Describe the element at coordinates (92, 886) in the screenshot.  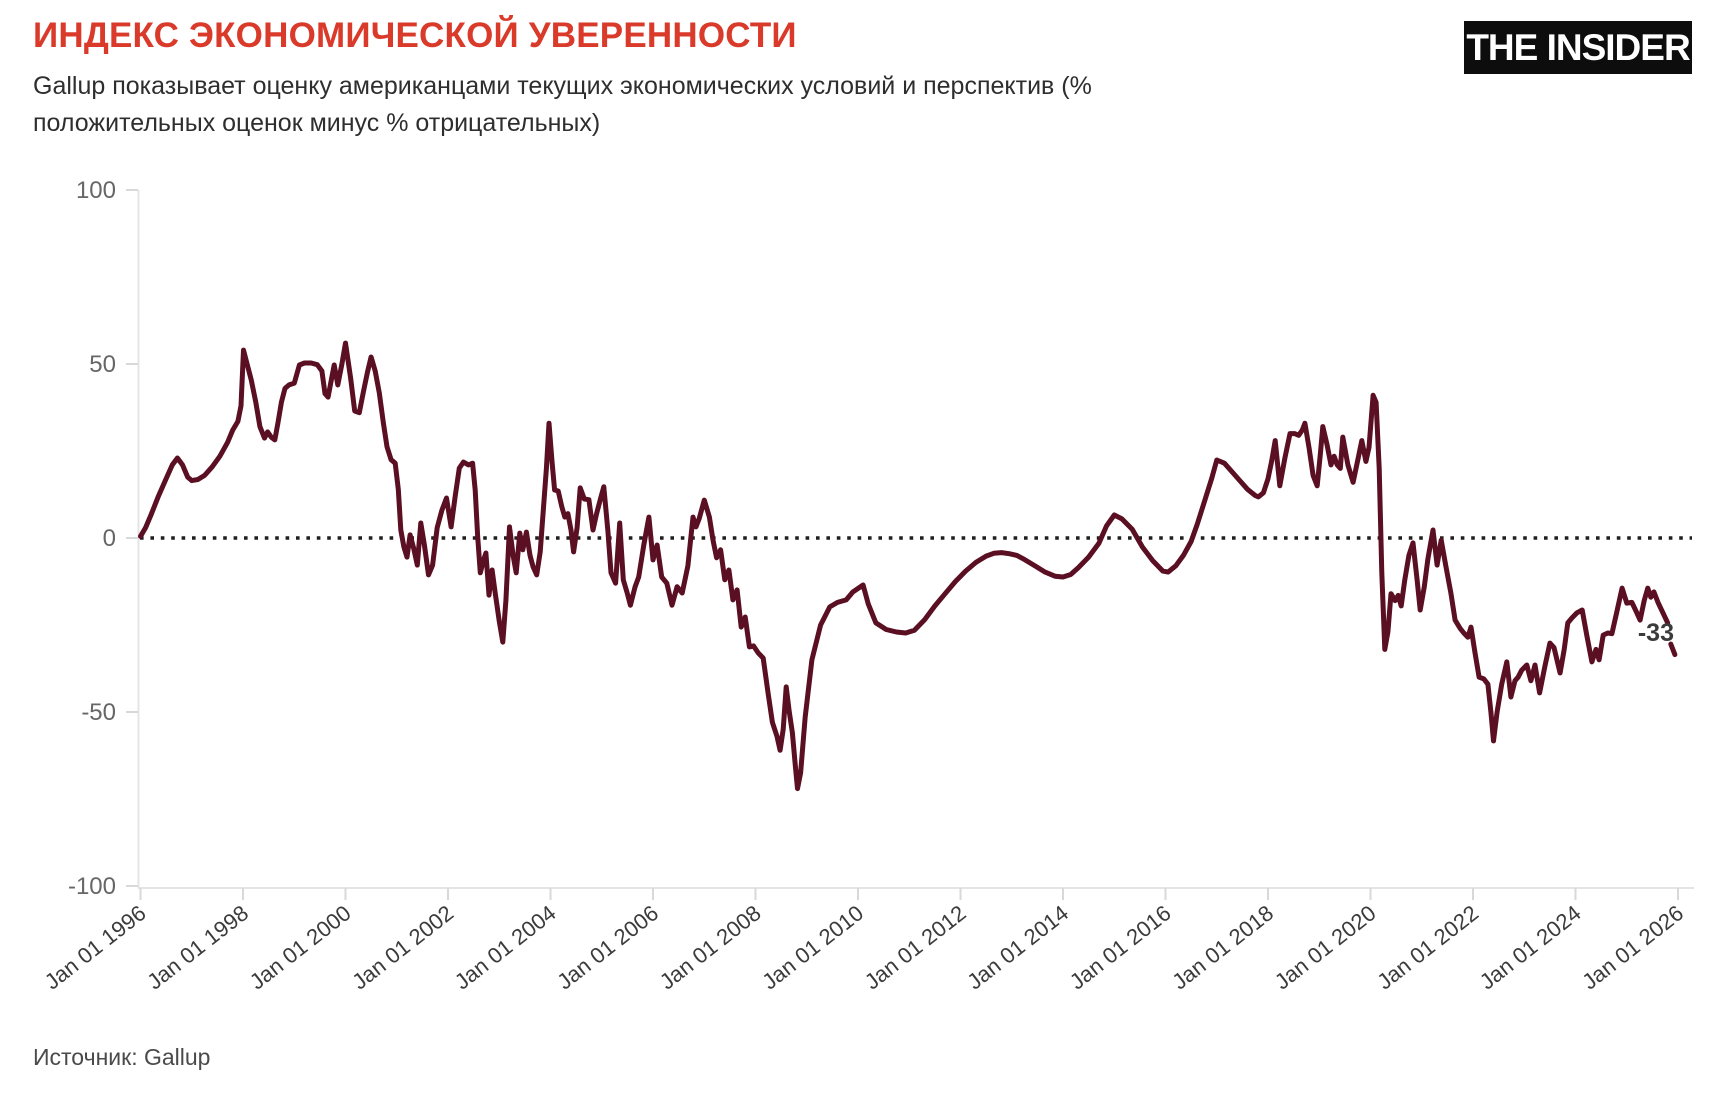
I see `y-axis-label: -100` at that location.